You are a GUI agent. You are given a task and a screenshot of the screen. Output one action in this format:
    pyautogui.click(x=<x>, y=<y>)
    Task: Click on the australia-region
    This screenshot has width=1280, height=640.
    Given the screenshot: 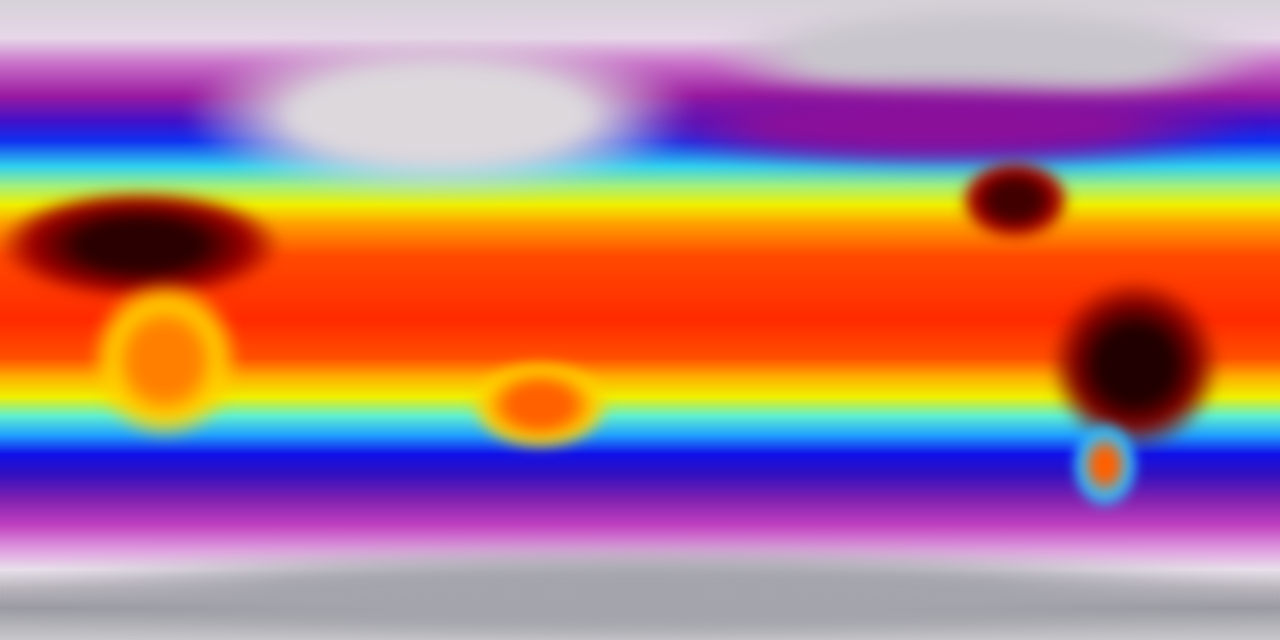 What is the action you would take?
    pyautogui.click(x=540, y=405)
    